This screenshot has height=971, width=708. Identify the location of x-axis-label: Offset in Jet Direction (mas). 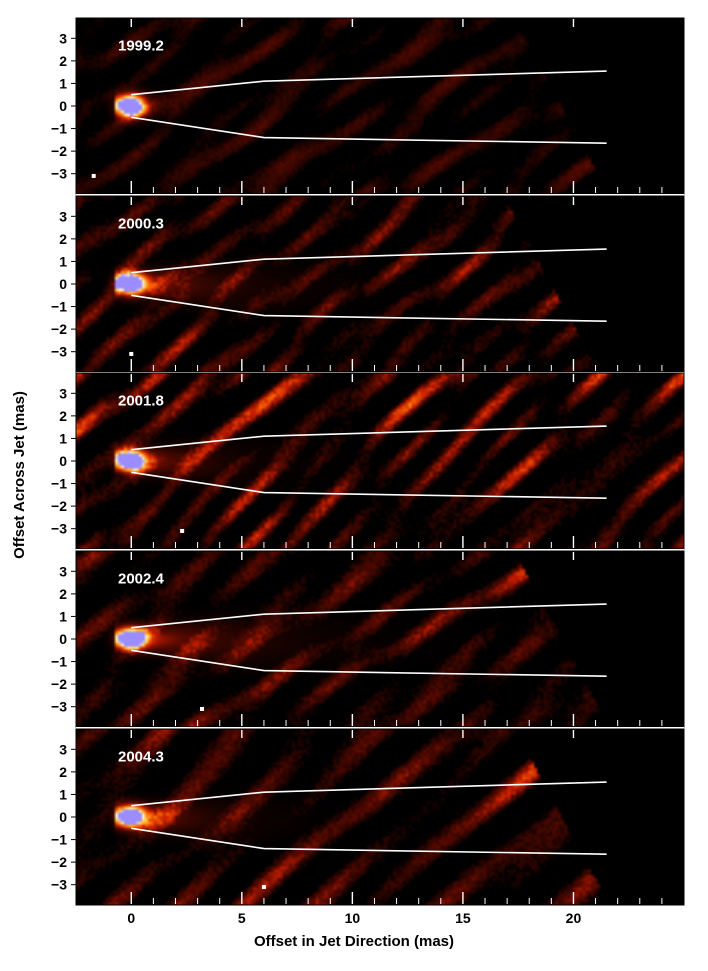
(354, 941).